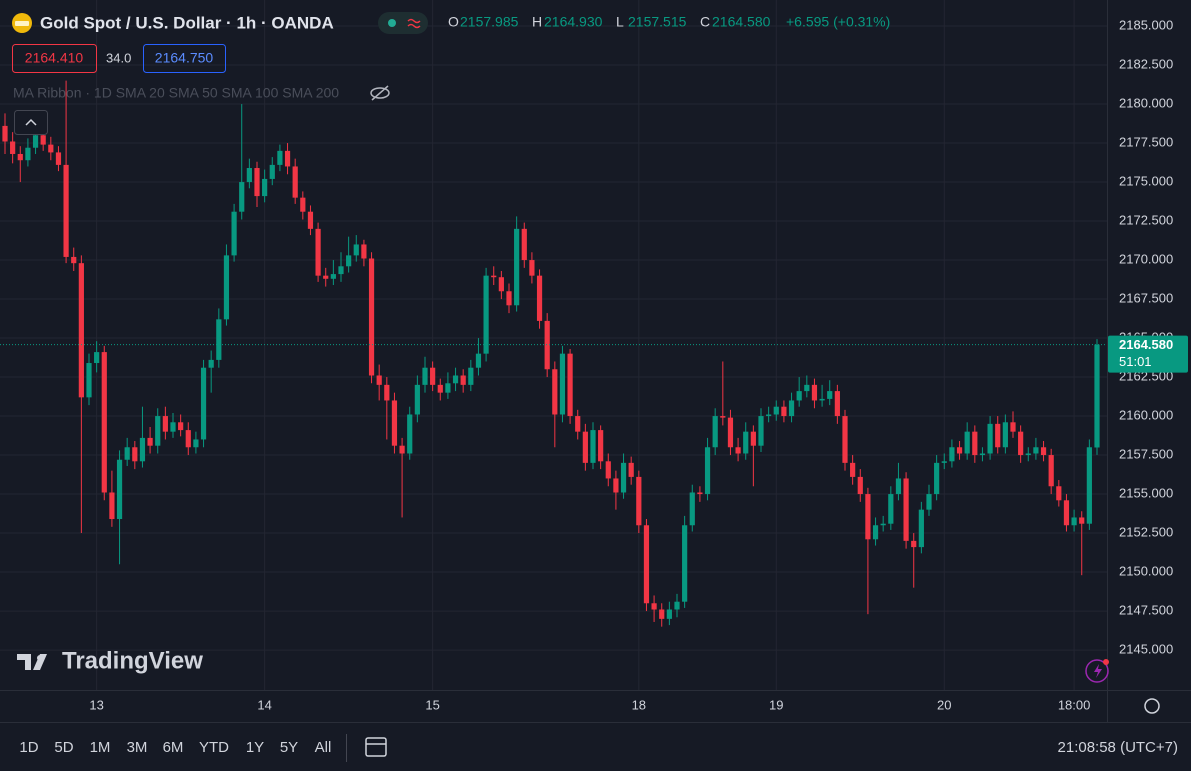 The image size is (1191, 771). What do you see at coordinates (132, 660) in the screenshot?
I see `watermark: TradingView` at bounding box center [132, 660].